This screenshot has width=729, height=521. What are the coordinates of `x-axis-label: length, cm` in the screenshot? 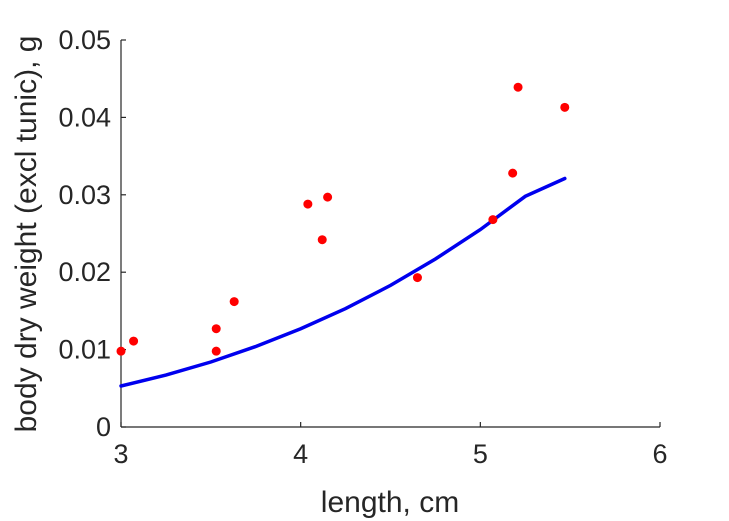 It's located at (390, 502).